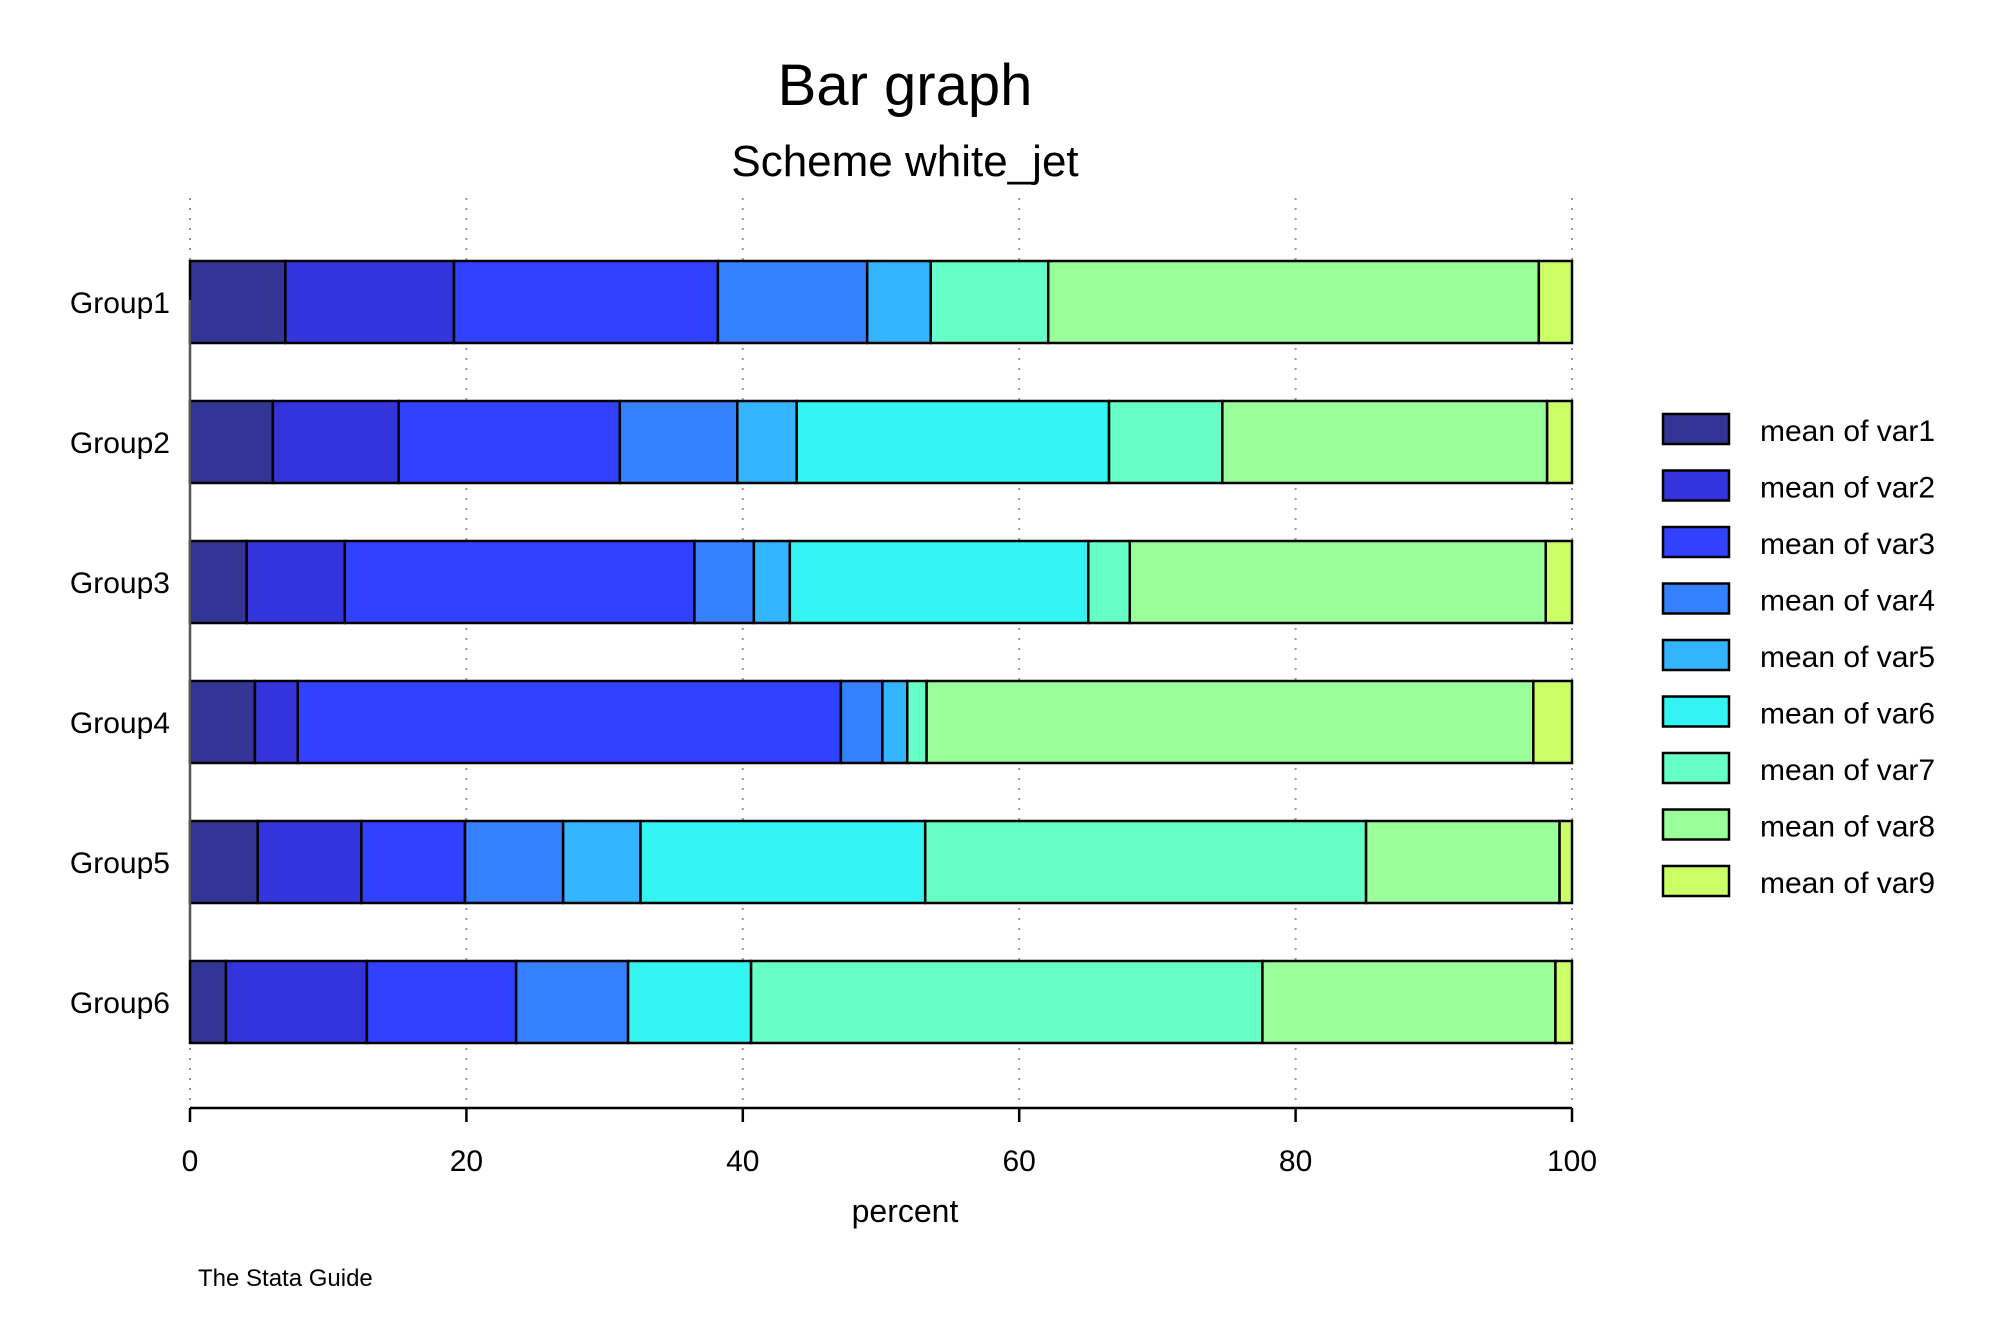  I want to click on bar-segment-group3-var6, so click(939, 582).